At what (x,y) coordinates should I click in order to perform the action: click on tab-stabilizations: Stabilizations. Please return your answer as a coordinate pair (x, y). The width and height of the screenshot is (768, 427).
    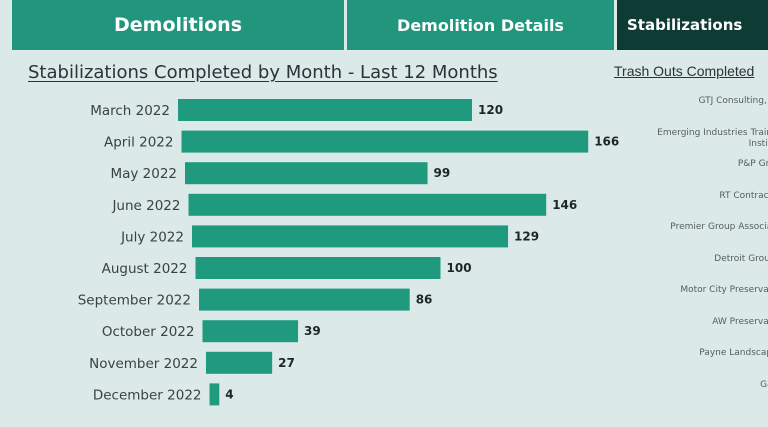
    Looking at the image, I should click on (692, 25).